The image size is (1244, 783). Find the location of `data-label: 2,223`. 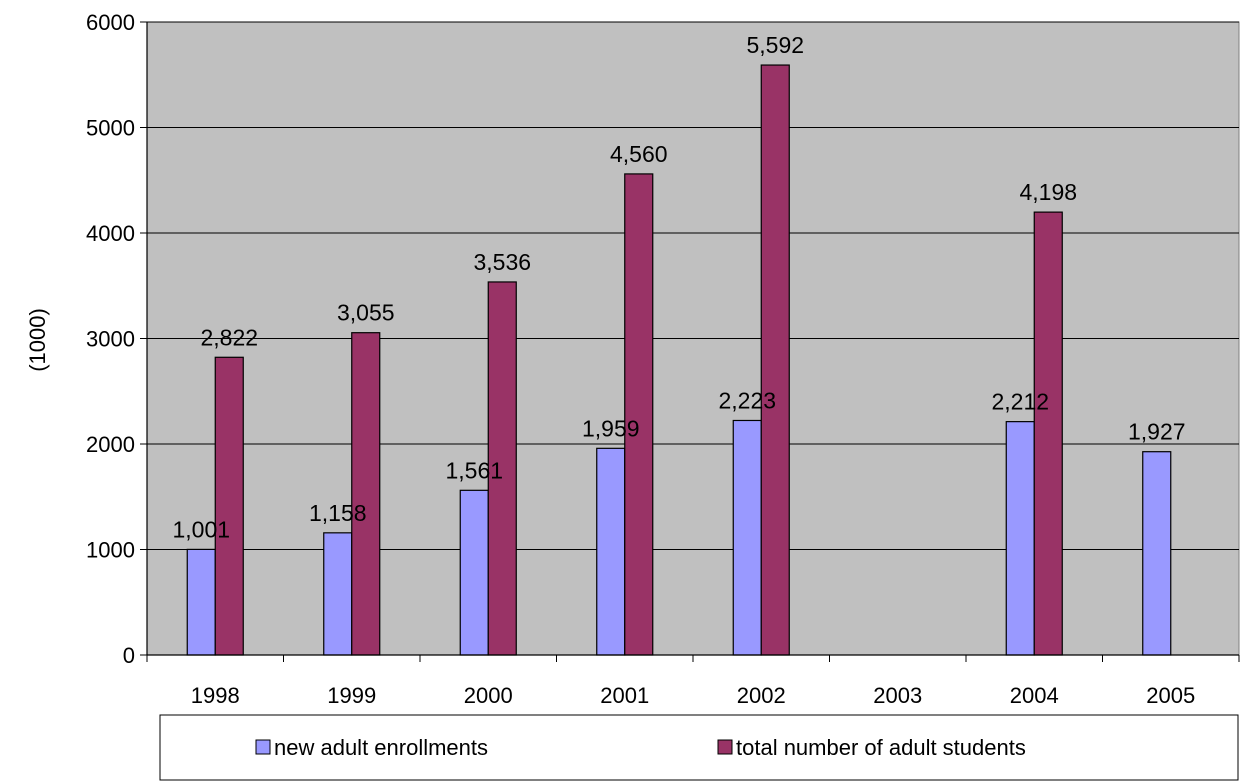

data-label: 2,223 is located at coordinates (747, 400).